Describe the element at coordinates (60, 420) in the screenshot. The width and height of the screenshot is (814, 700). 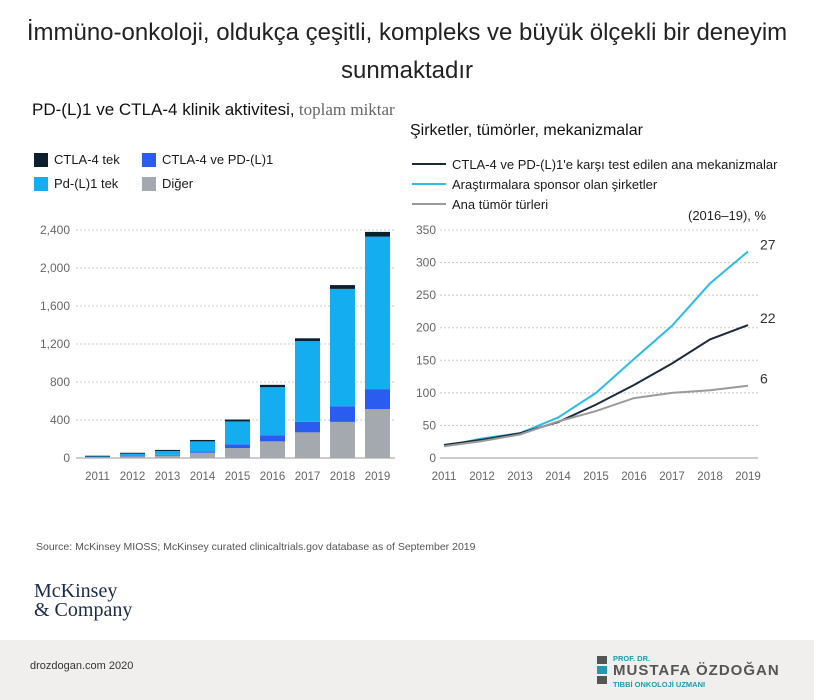
I see `y-tick-label: 400` at that location.